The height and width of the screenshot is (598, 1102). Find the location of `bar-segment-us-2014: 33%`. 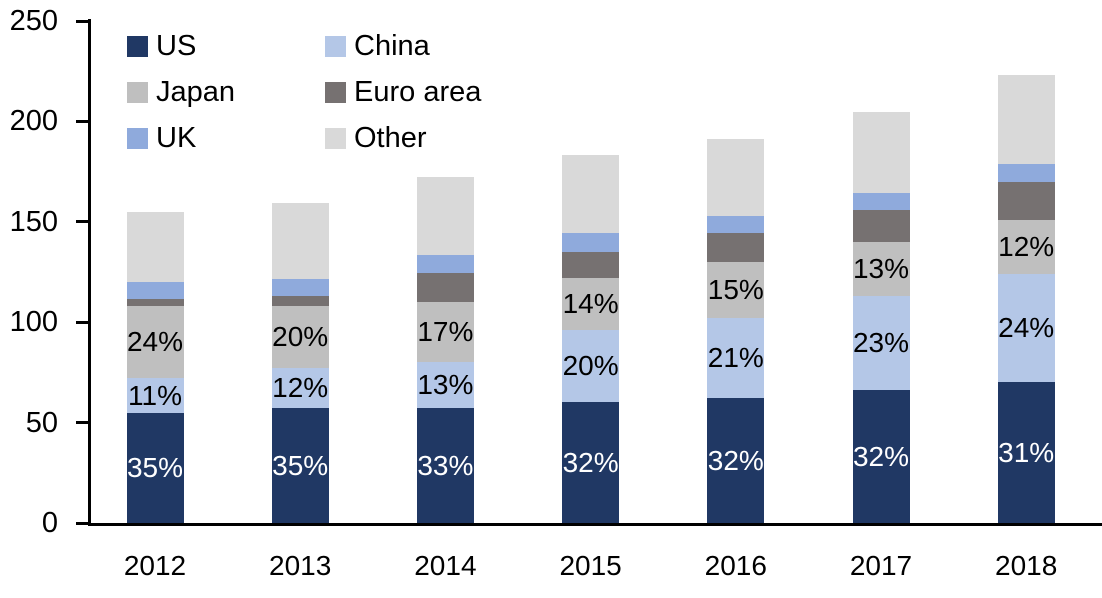

bar-segment-us-2014: 33% is located at coordinates (445, 465).